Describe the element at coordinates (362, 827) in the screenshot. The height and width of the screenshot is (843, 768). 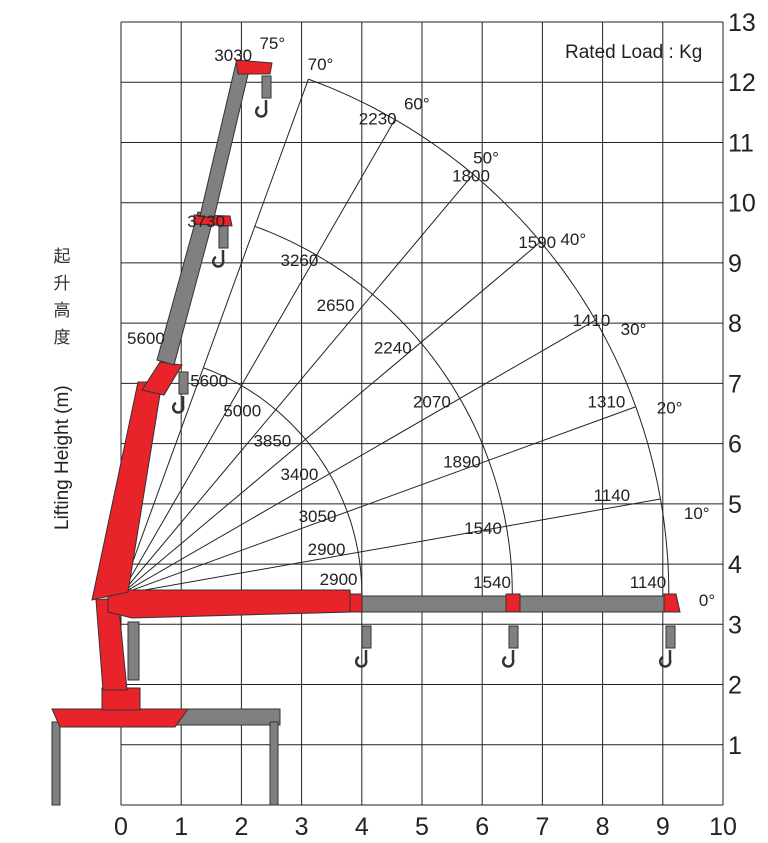
I see `x-tick-label: 4` at that location.